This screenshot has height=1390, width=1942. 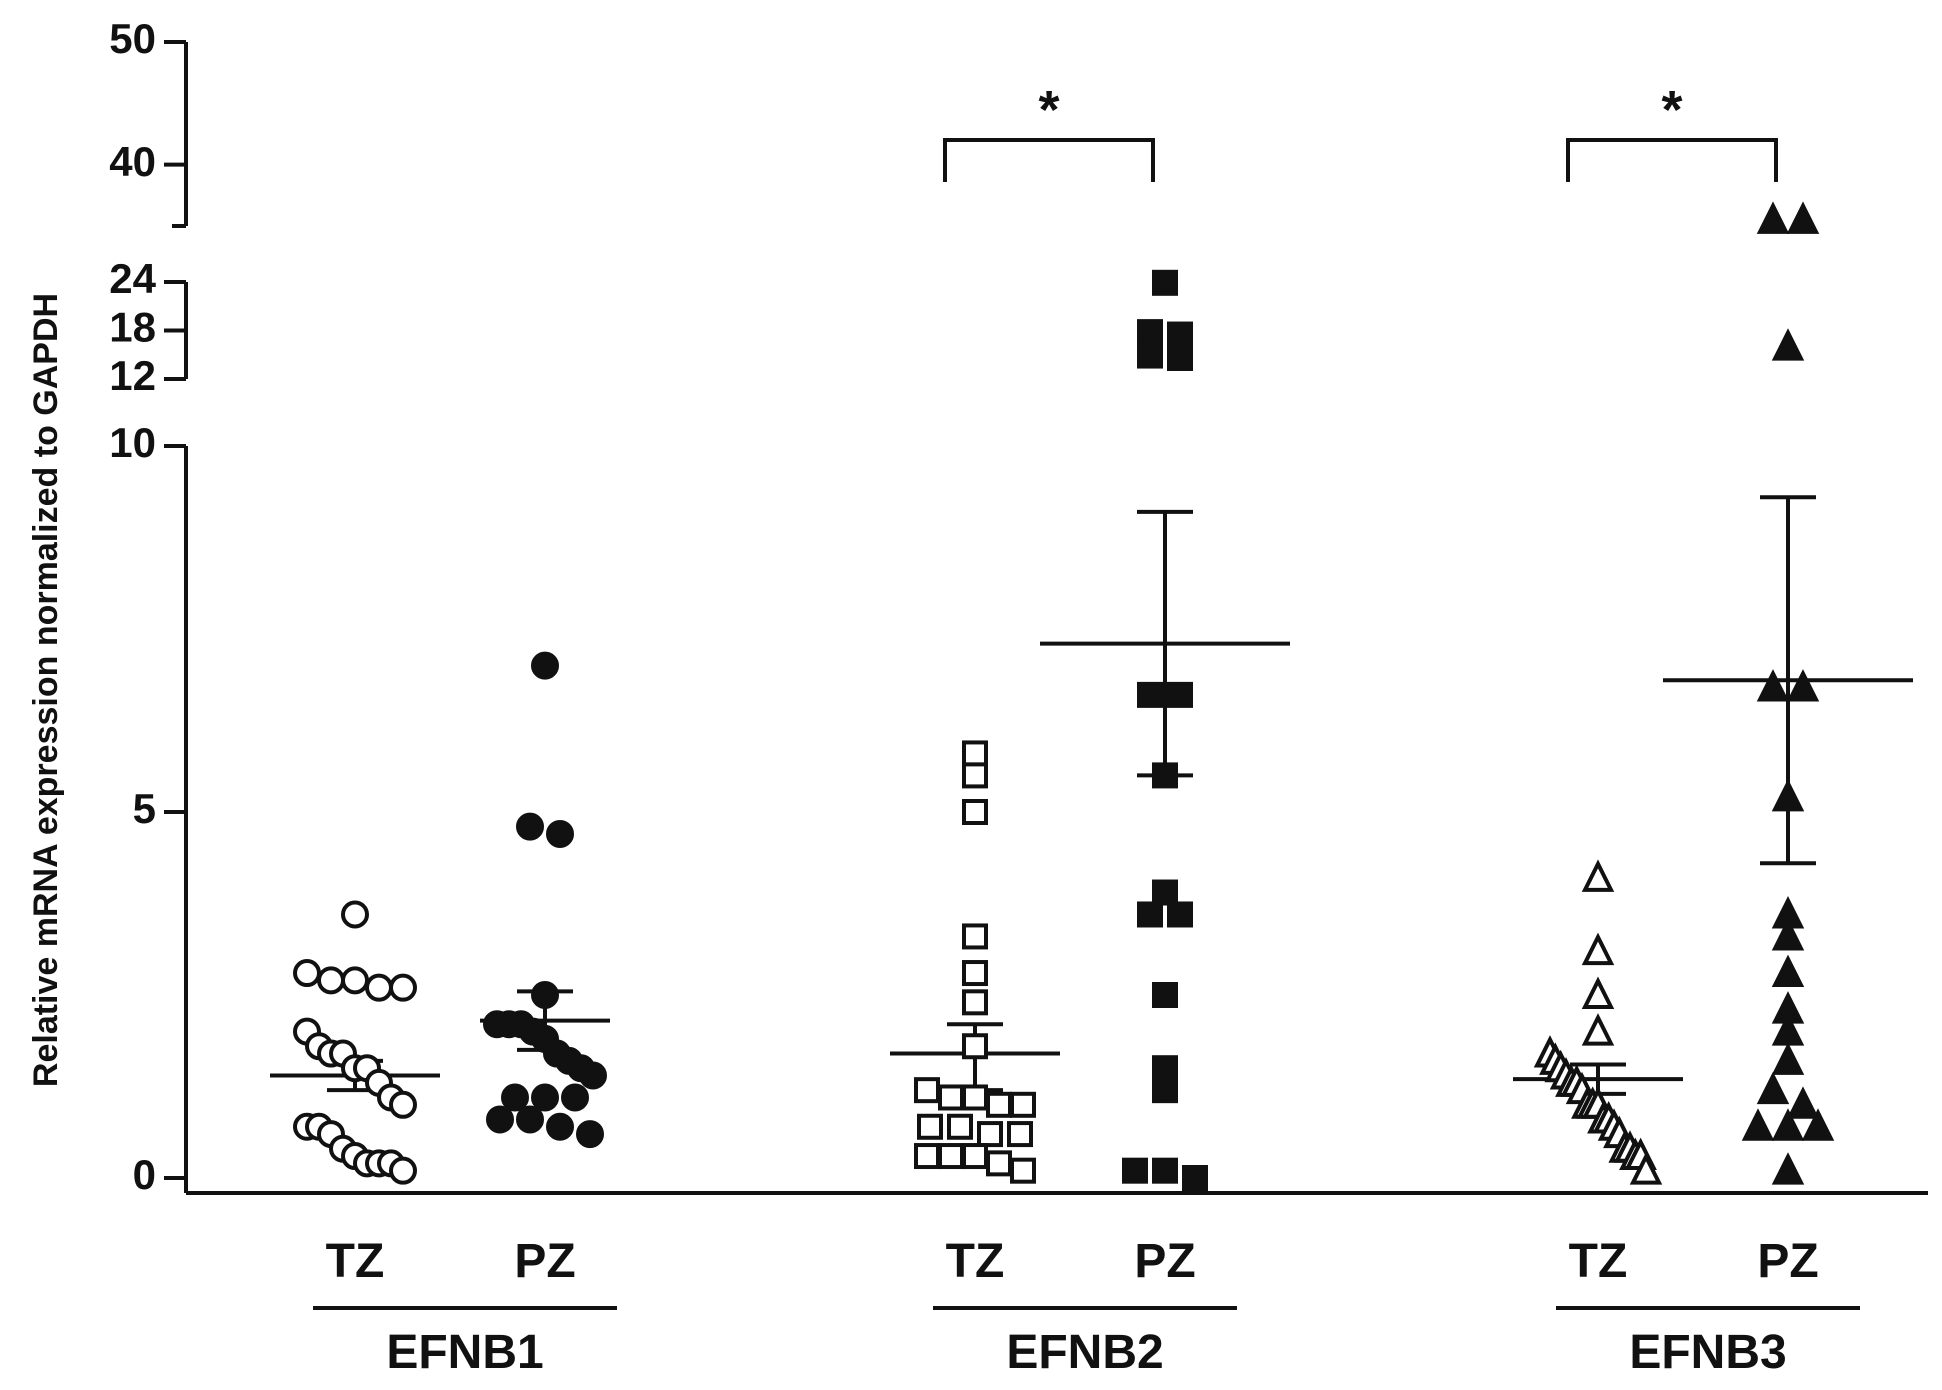 I want to click on y-tick-label: 5, so click(x=144, y=808).